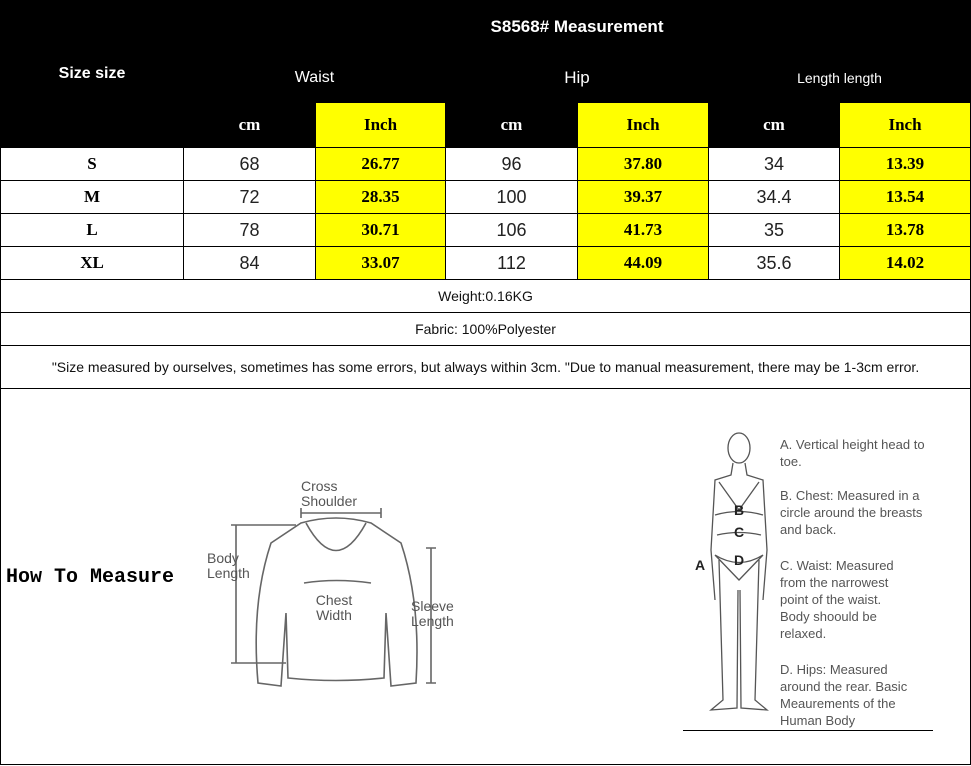 This screenshot has height=766, width=971. I want to click on chart-title: S8568# Measurement, so click(576, 26).